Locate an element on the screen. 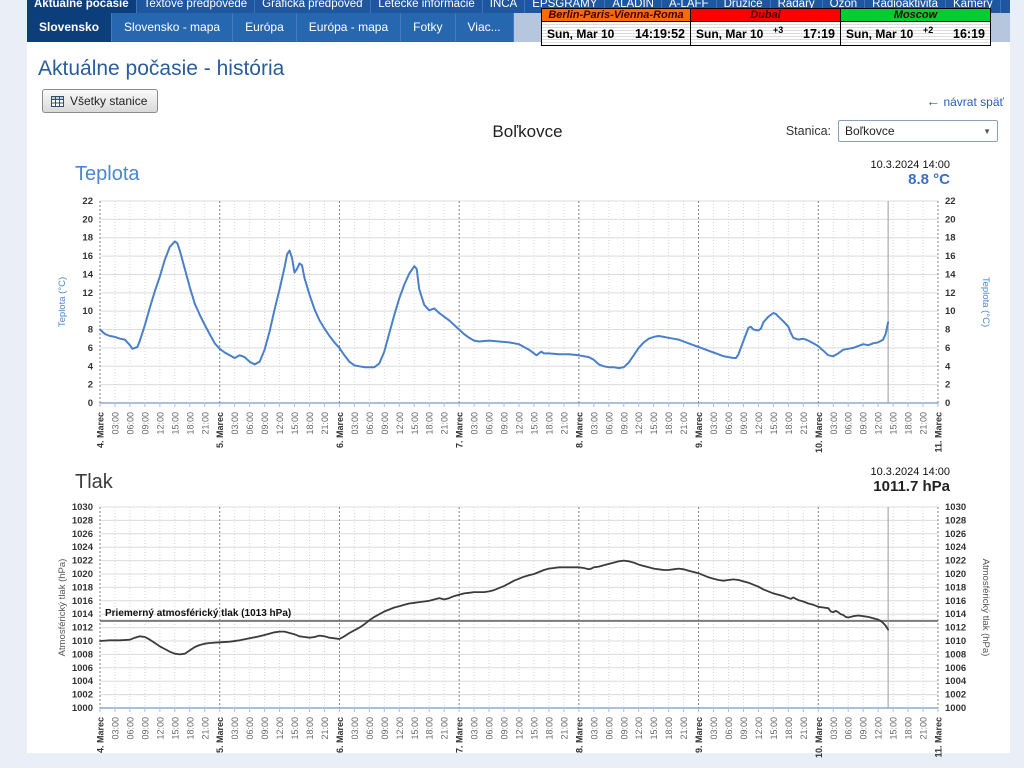 The image size is (1024, 768). svg-text: 4. Marec is located at coordinates (101, 735).